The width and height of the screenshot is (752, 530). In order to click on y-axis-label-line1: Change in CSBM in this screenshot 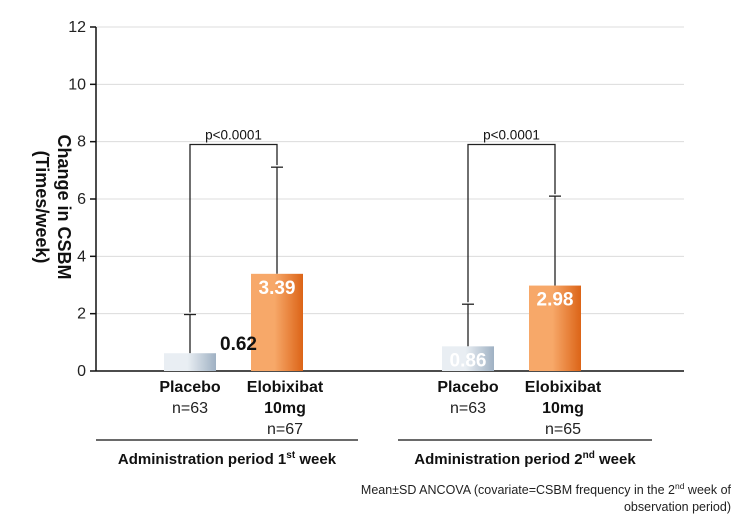, I will do `click(64, 206)`.